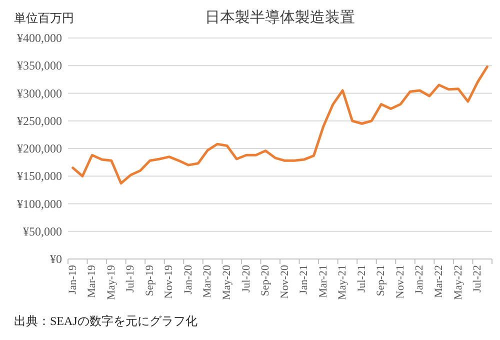 The height and width of the screenshot is (340, 500). I want to click on y-tick-label: ¥250,000, so click(39, 121).